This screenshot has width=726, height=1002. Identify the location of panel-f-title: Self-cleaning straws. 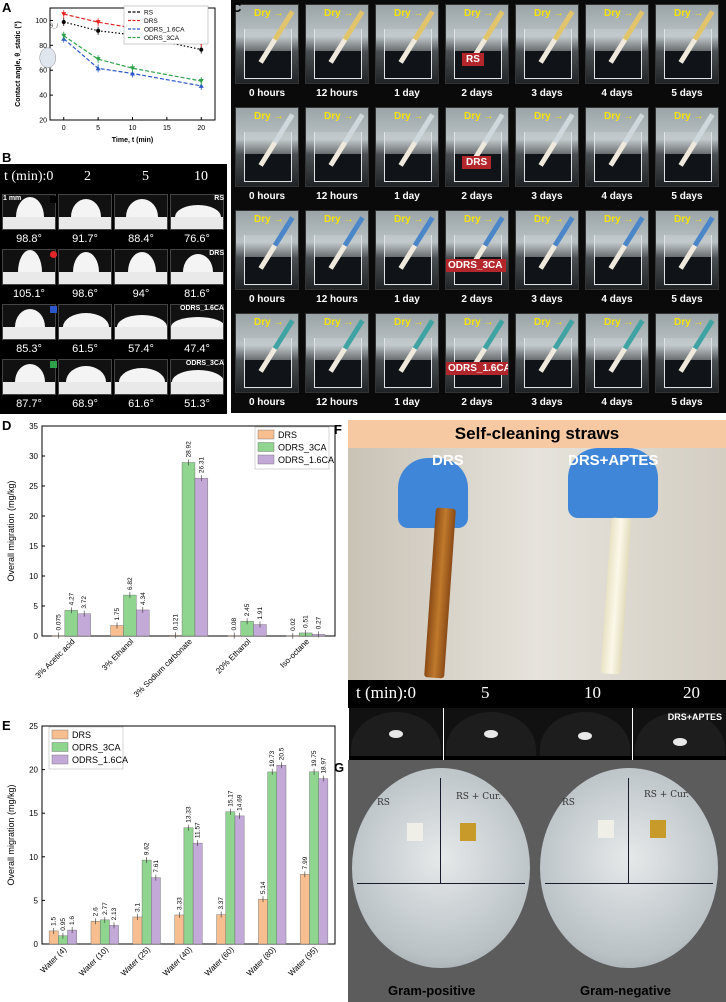
(537, 434).